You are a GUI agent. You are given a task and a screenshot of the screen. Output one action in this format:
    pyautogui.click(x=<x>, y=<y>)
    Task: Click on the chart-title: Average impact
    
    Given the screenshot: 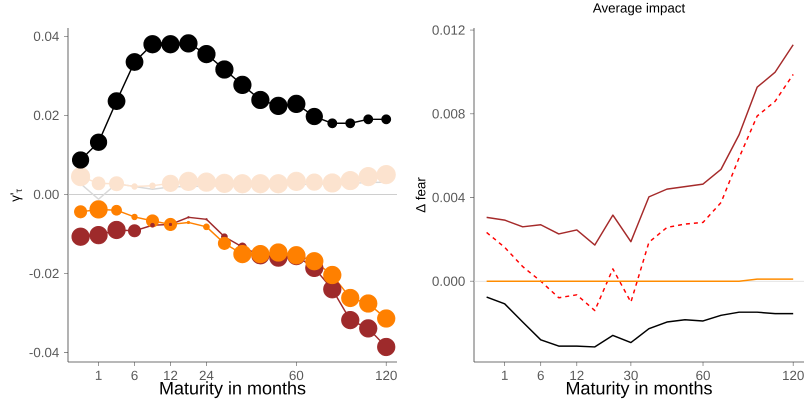 What is the action you would take?
    pyautogui.click(x=639, y=9)
    